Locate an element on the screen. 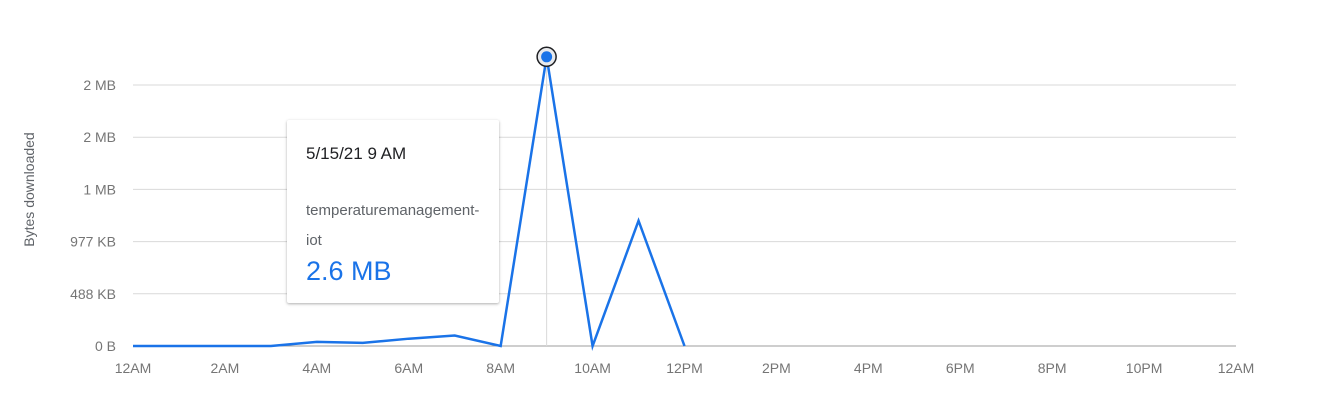  x-tick-label: 2AM is located at coordinates (225, 368).